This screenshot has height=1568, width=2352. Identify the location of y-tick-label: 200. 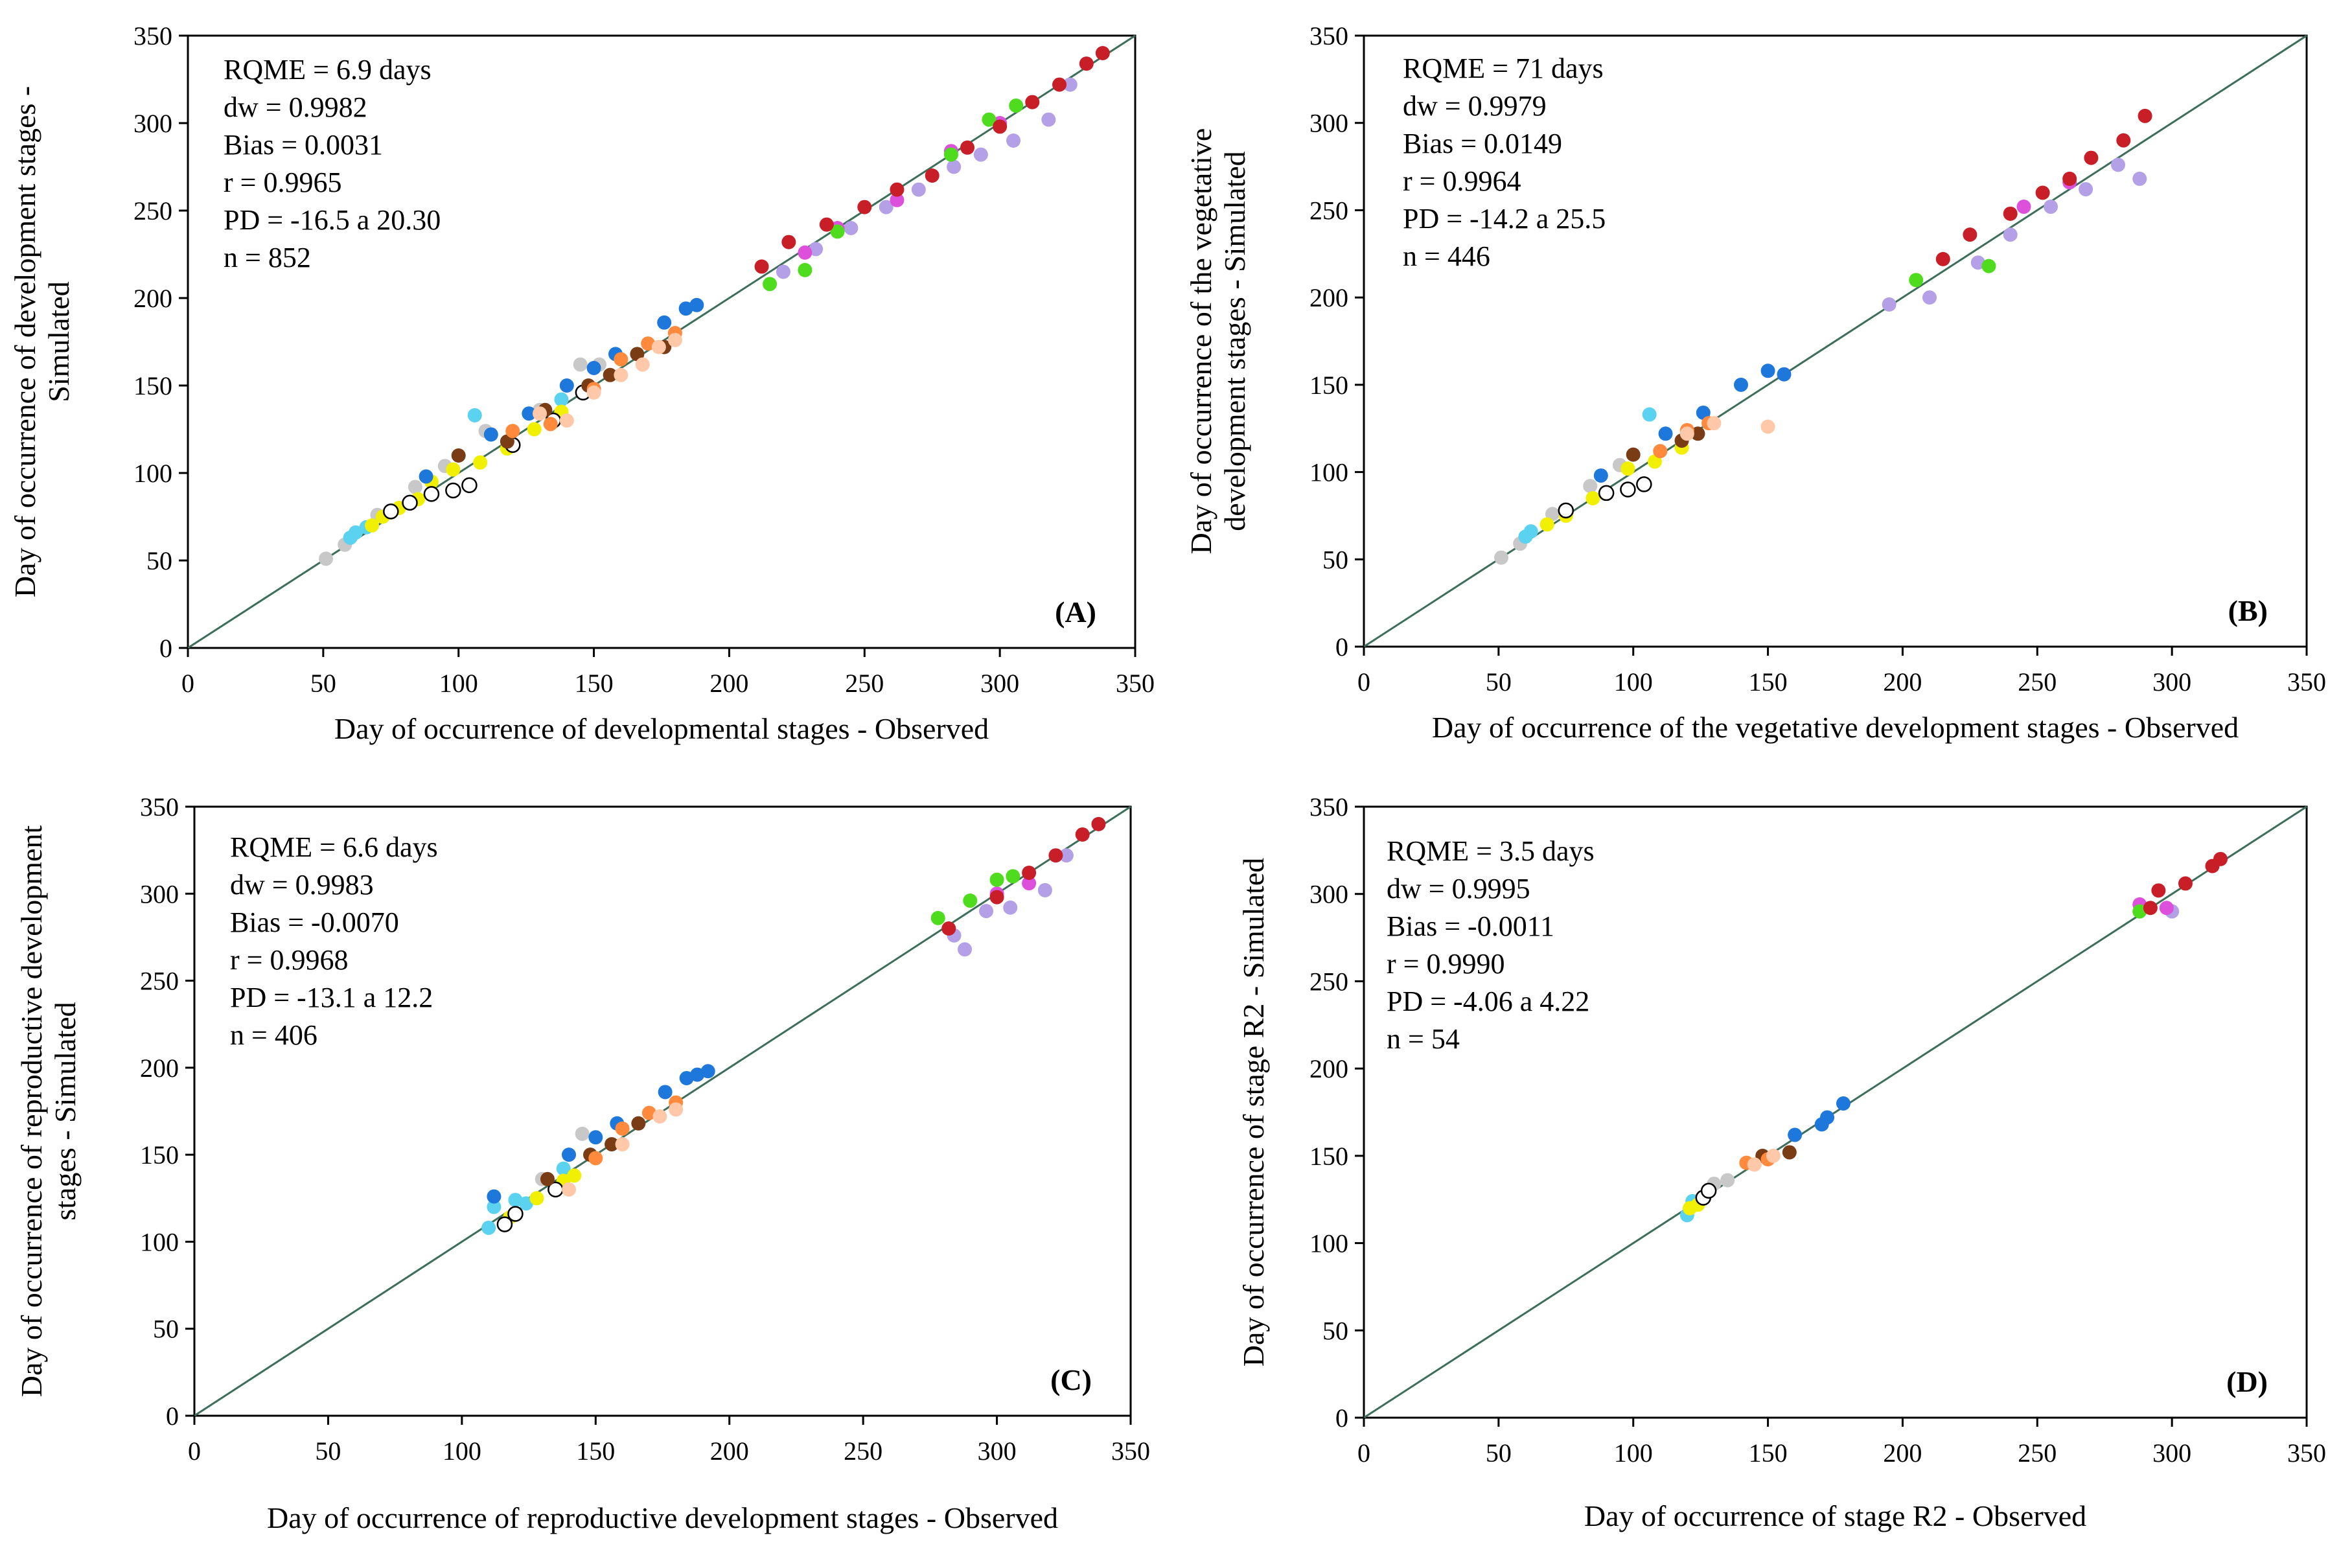
(152, 298).